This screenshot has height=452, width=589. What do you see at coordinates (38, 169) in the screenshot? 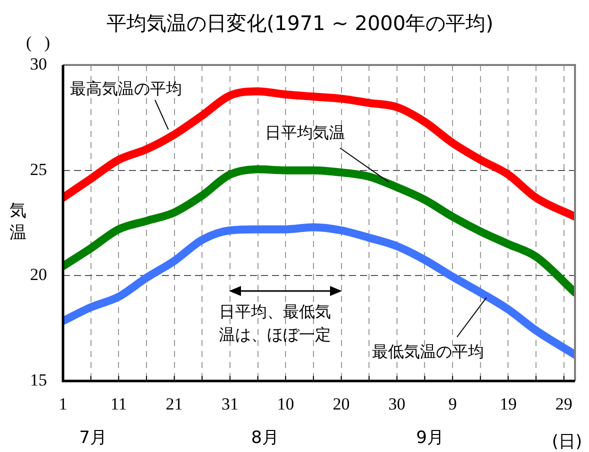
I see `y-tick-label: 25` at bounding box center [38, 169].